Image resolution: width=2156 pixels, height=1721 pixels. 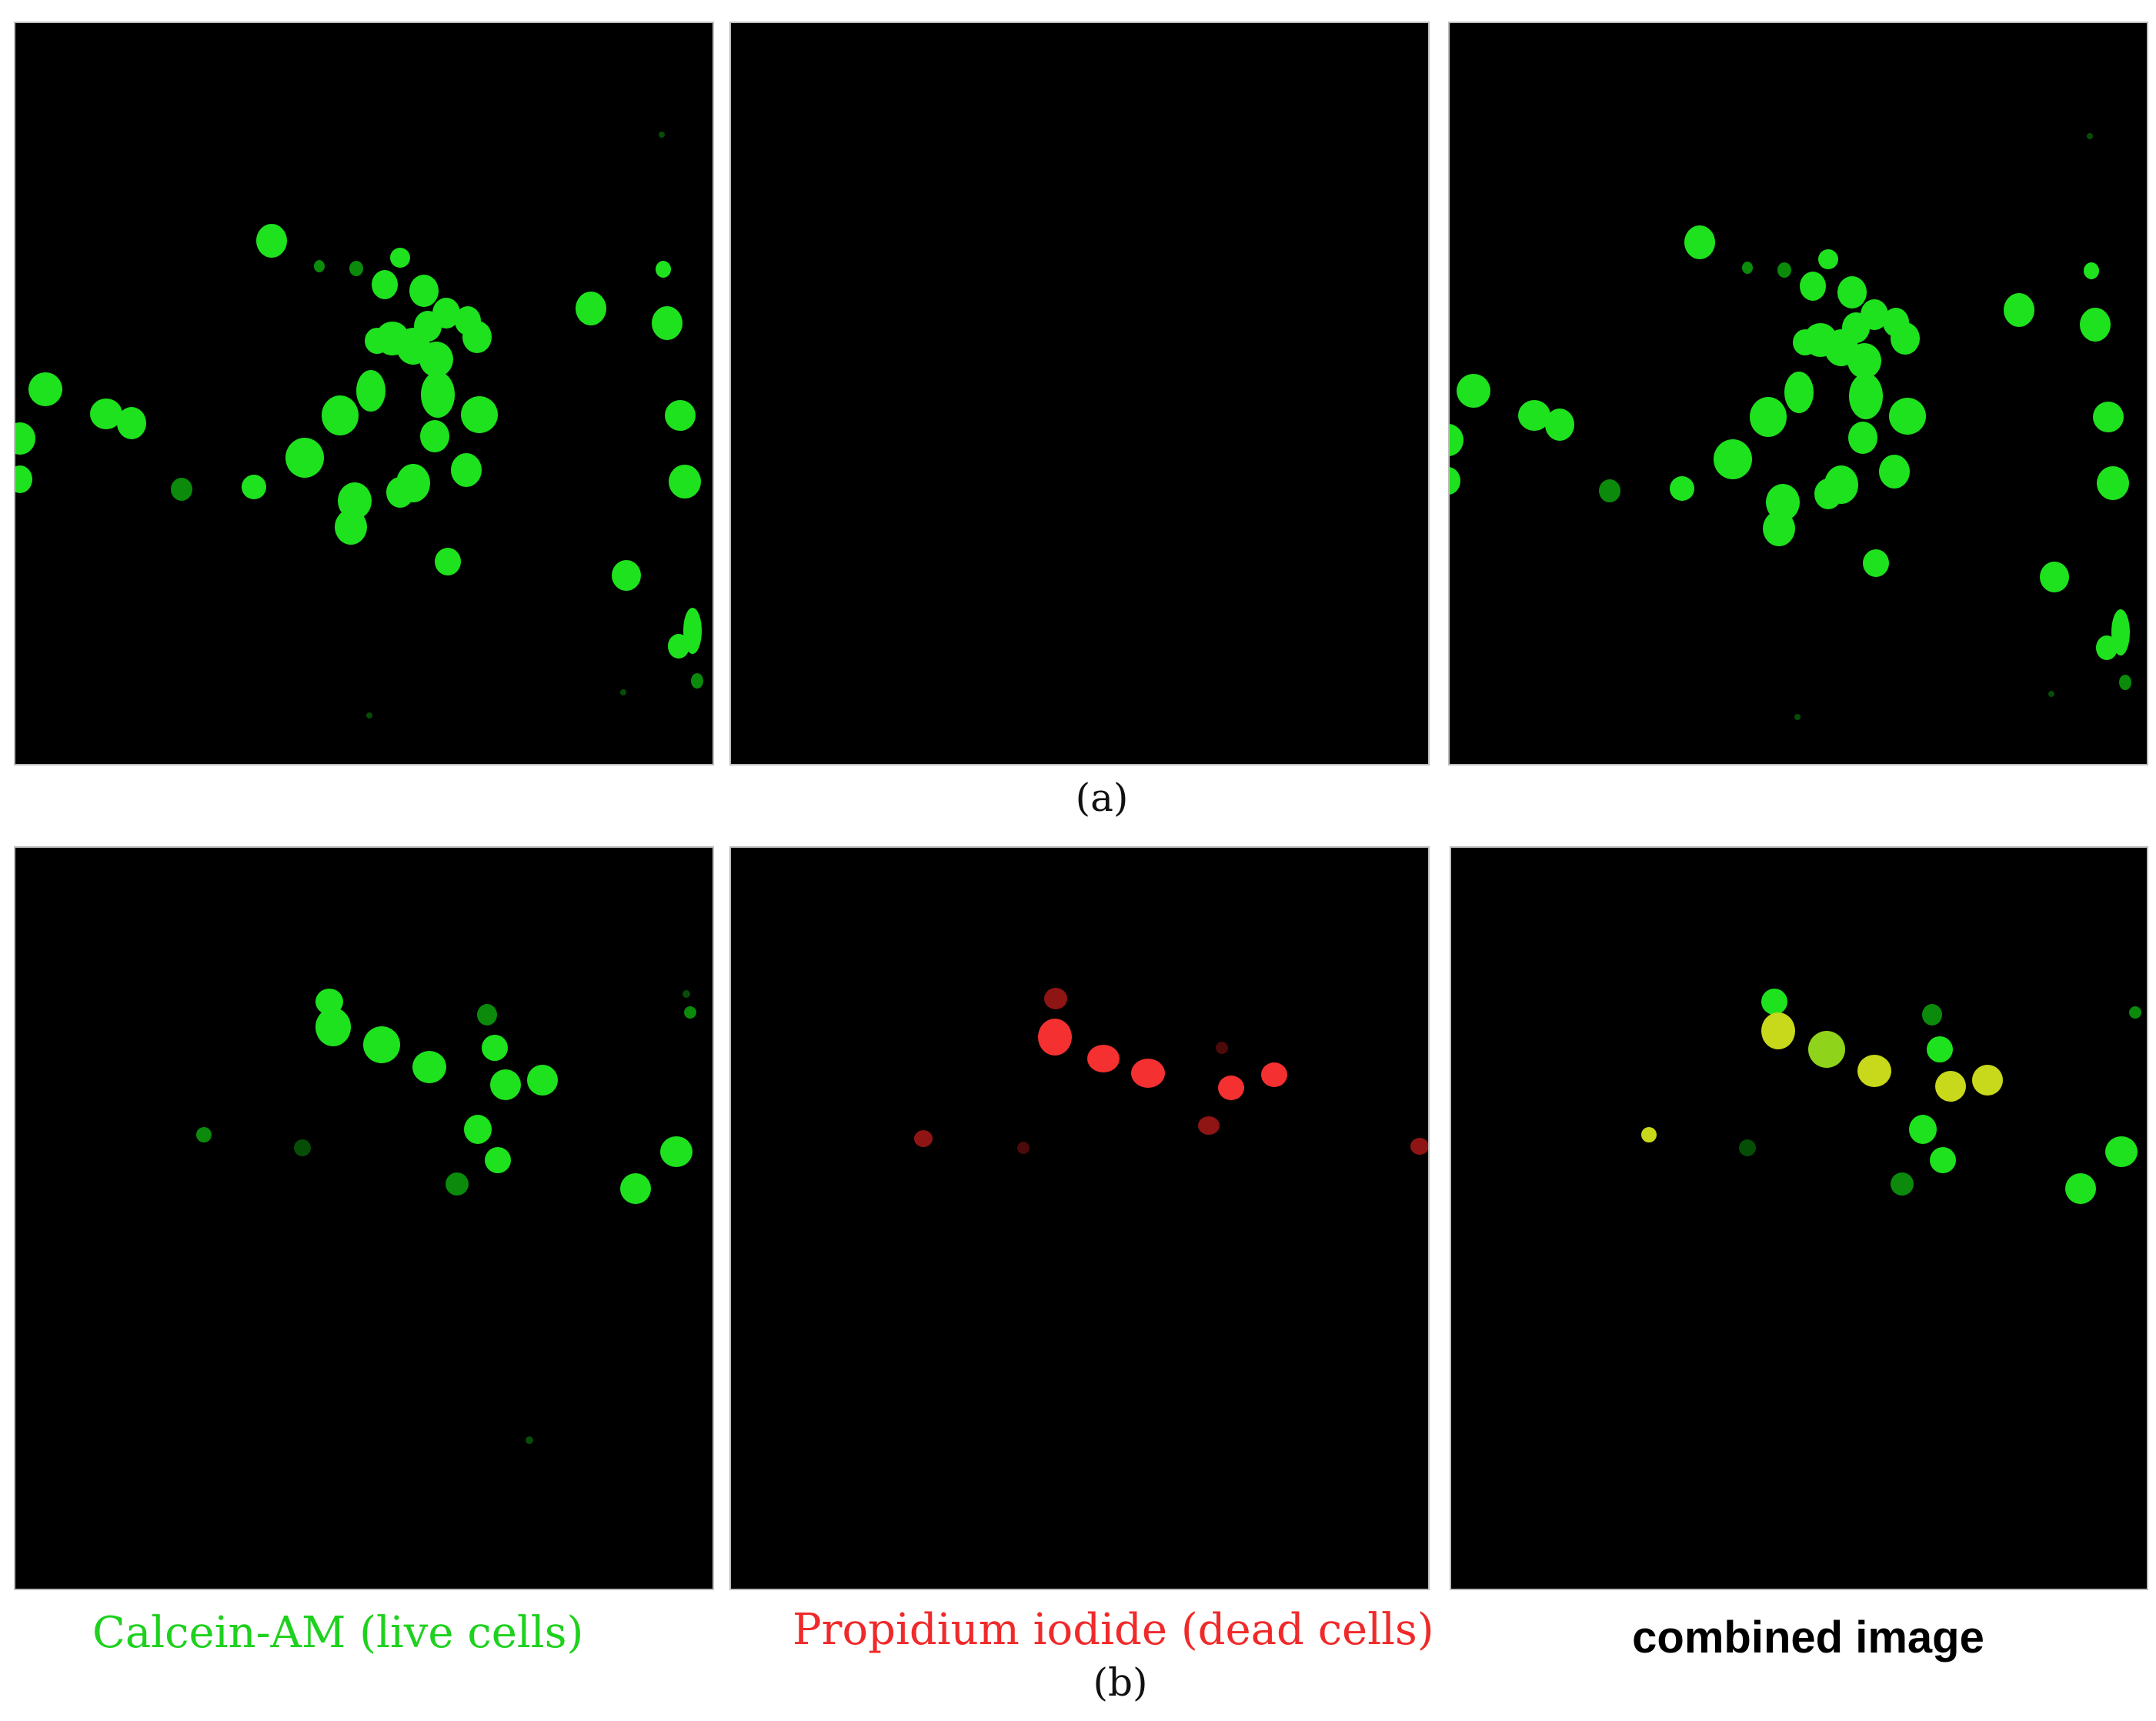 What do you see at coordinates (1171, 1071) in the screenshot?
I see `dead-cells-b` at bounding box center [1171, 1071].